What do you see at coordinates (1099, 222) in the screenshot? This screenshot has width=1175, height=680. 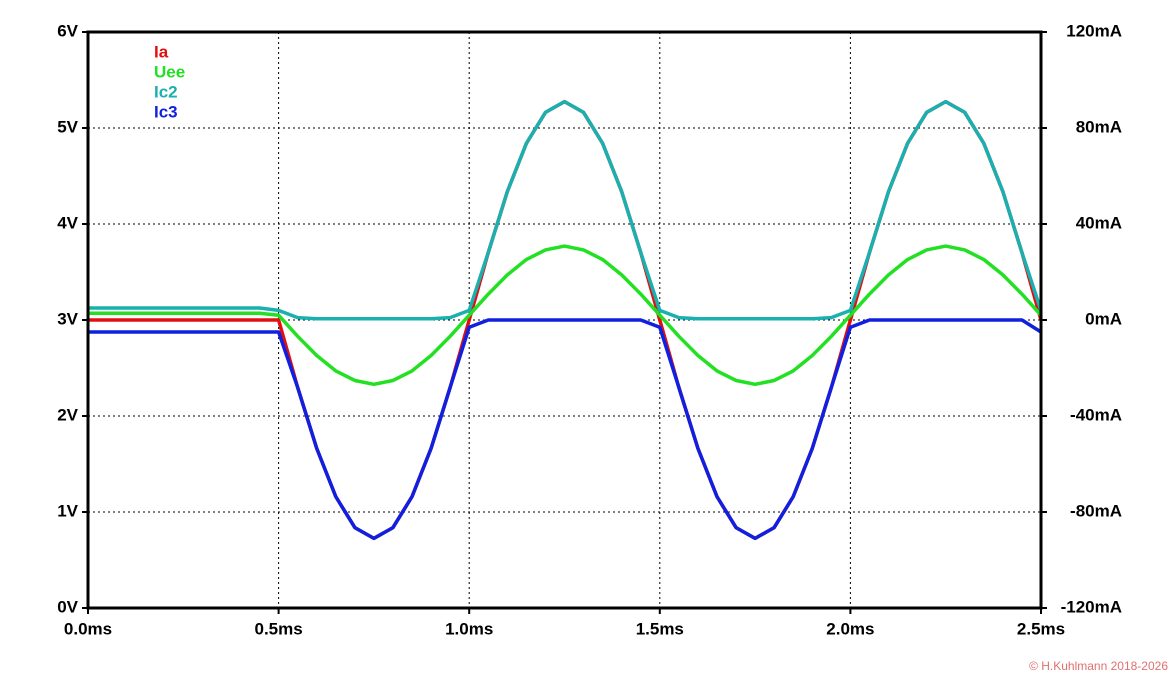 I see `y2-tick-label: 40mA` at bounding box center [1099, 222].